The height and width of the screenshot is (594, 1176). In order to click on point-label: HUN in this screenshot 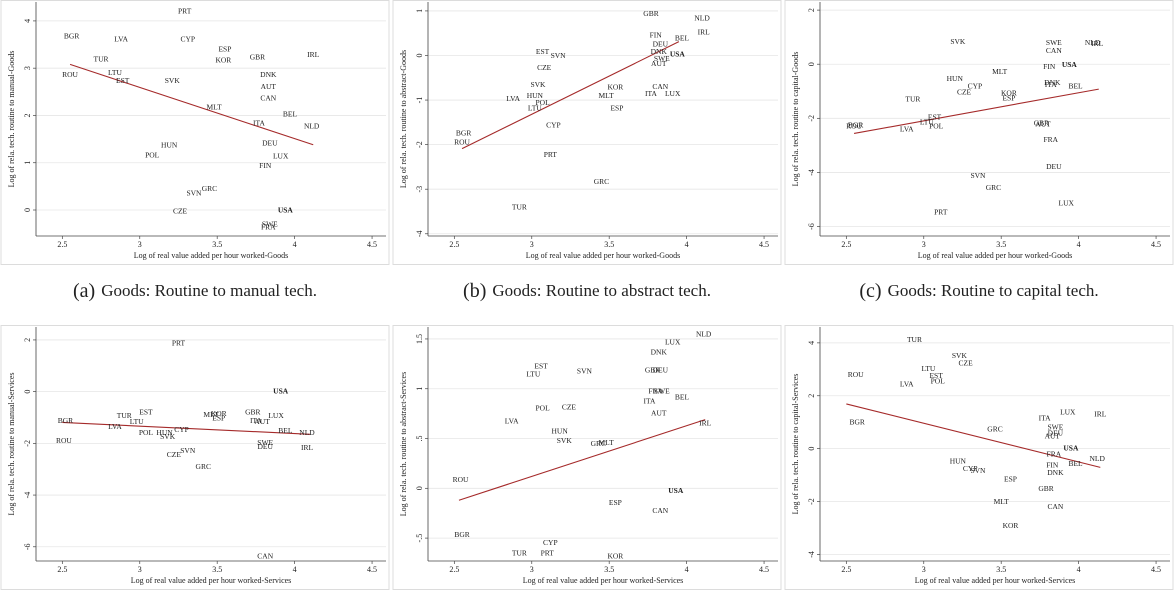, I will do `click(560, 430)`.